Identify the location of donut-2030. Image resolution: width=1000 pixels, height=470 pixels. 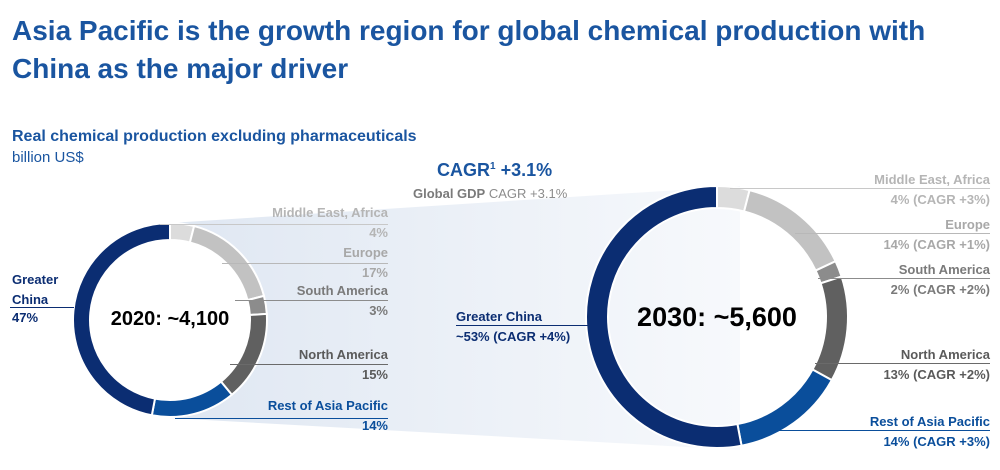
(717, 316).